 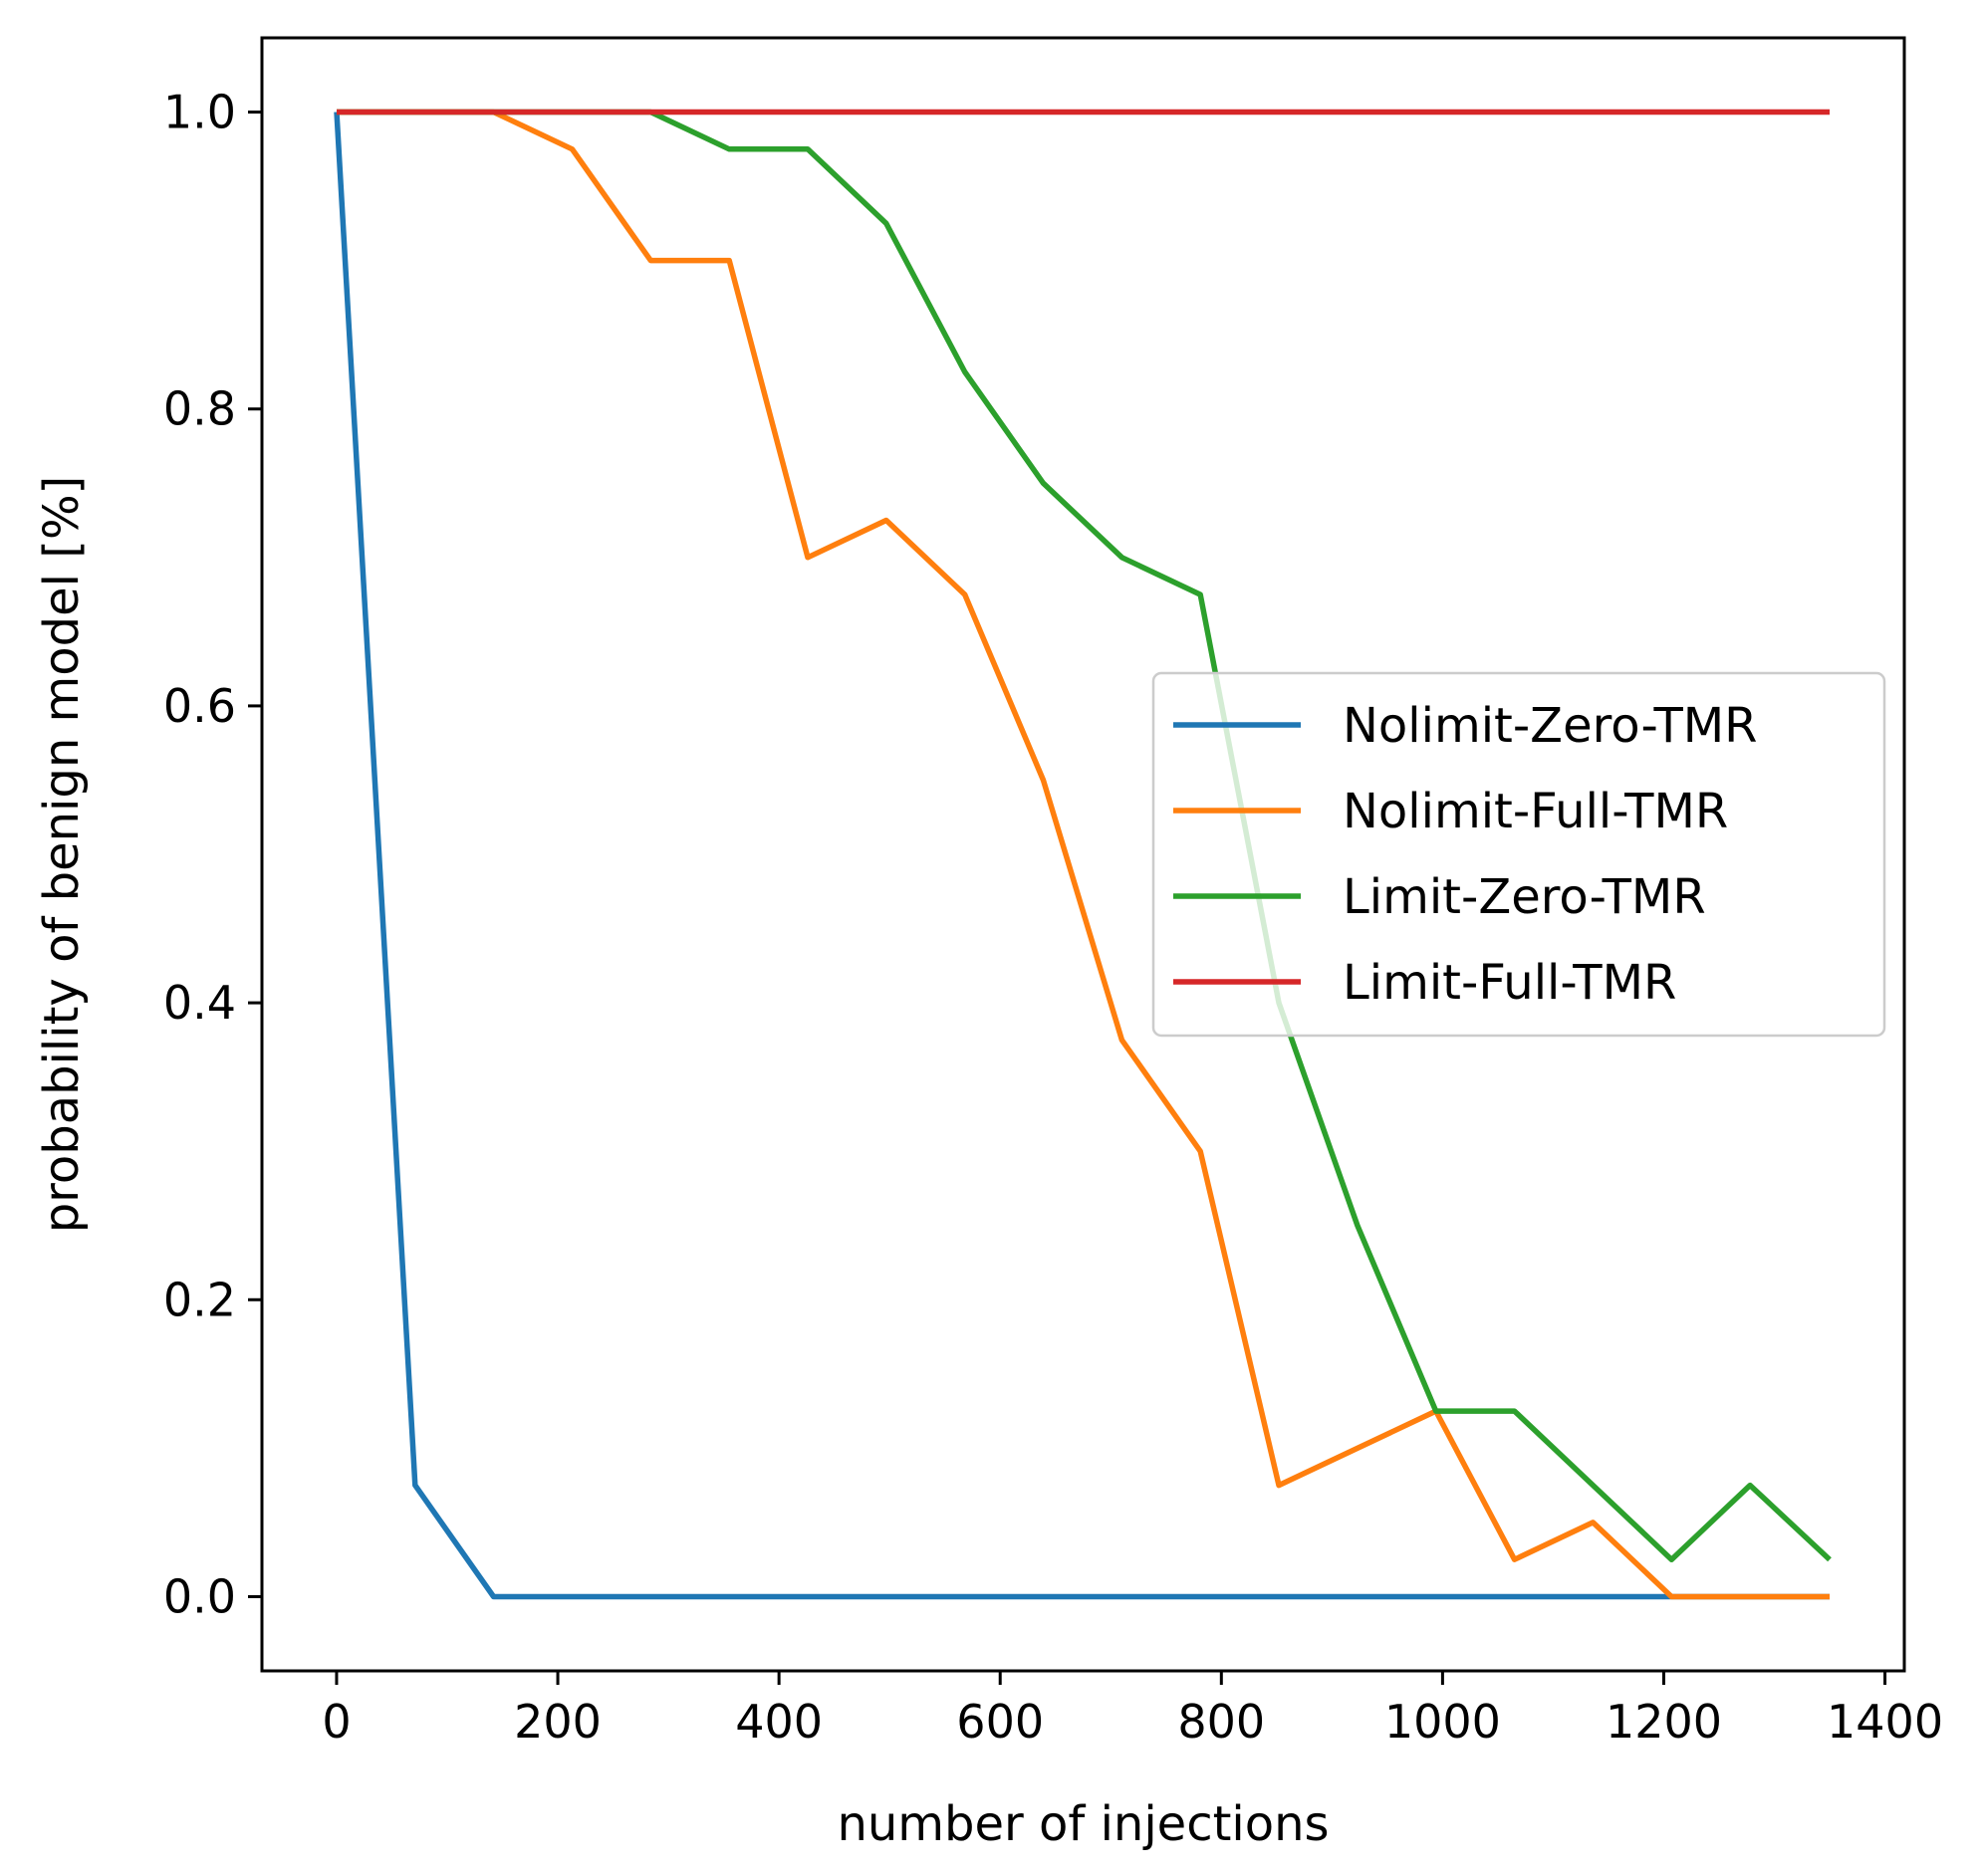 What do you see at coordinates (1000, 1722) in the screenshot?
I see `x-tick-label: 600` at bounding box center [1000, 1722].